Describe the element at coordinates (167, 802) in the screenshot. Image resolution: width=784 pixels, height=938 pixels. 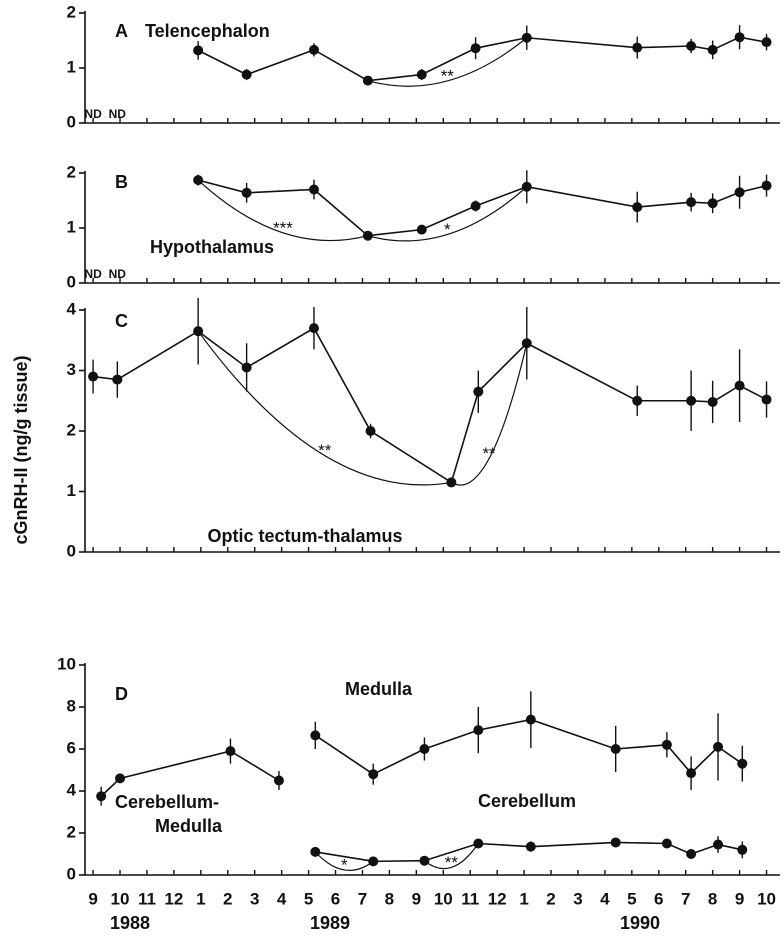
I see `series-label: Cerebellum-` at that location.